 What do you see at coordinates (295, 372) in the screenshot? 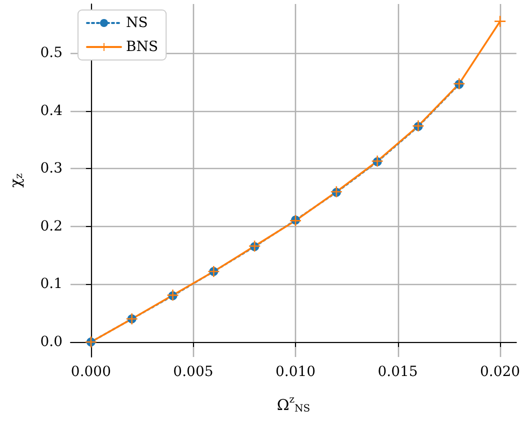
I see `x-tick-label: 0.010` at bounding box center [295, 372].